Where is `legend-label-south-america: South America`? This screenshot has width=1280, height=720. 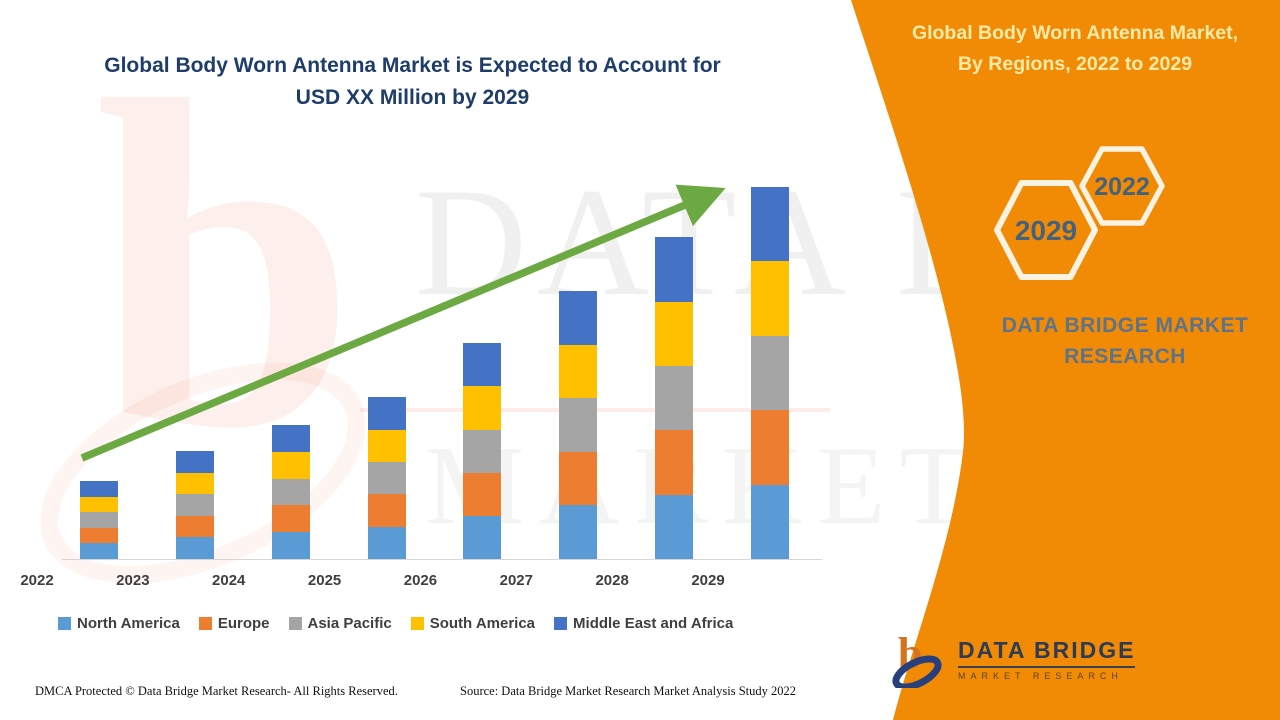
legend-label-south-america: South America is located at coordinates (482, 623).